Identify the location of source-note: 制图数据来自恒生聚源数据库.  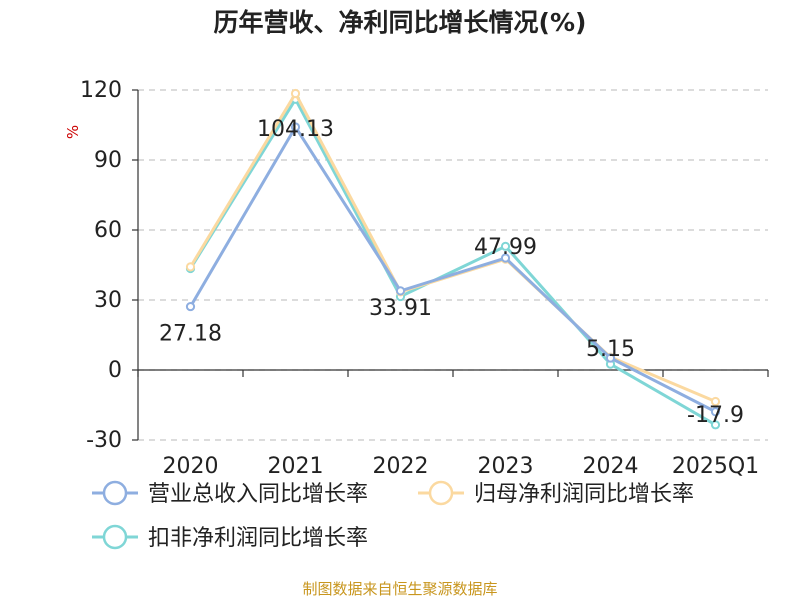
(399, 589).